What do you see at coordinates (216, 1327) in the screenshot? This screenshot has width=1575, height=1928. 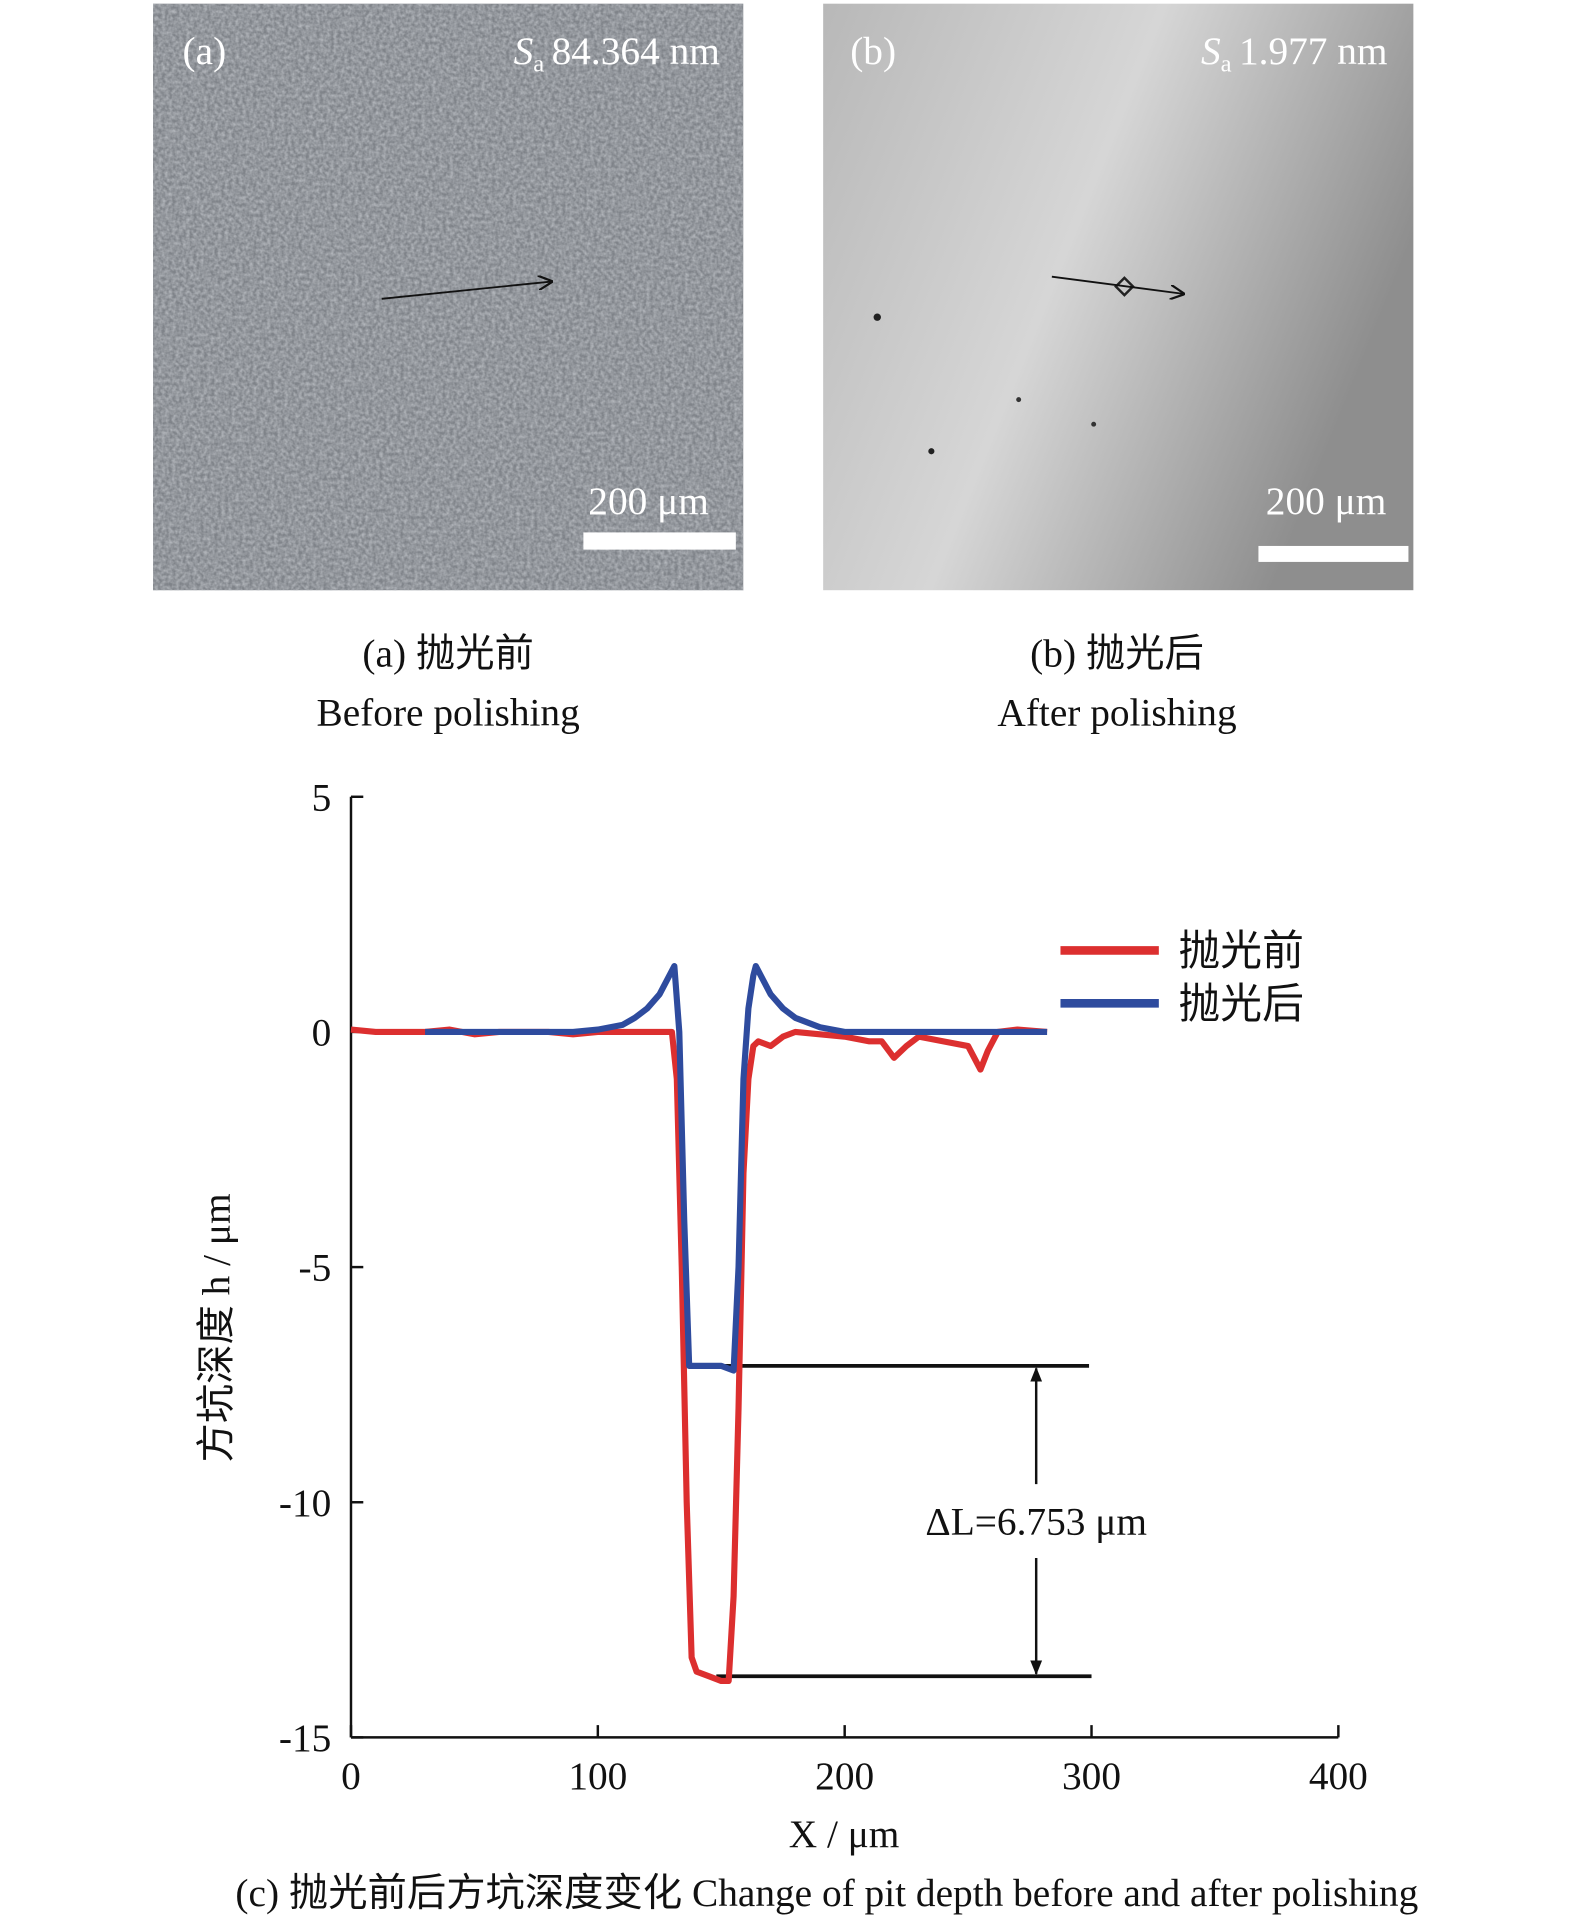 I see `y-axis-label: 方坑深度 h / μm` at bounding box center [216, 1327].